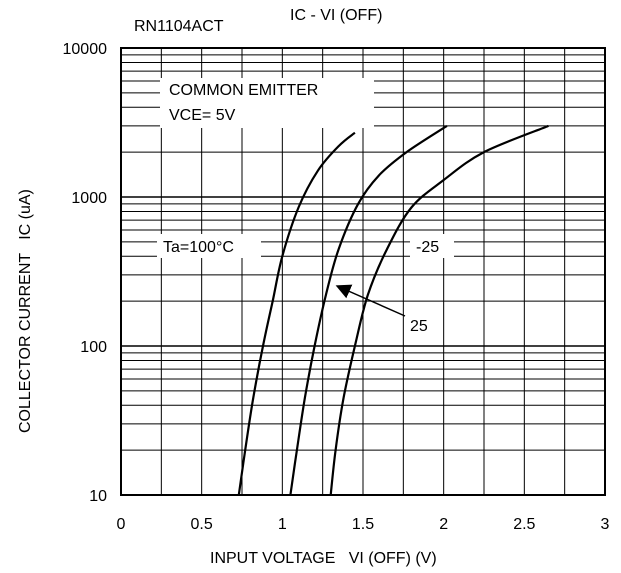  Describe the element at coordinates (202, 524) in the screenshot. I see `x-tick-label: 0.5` at that location.